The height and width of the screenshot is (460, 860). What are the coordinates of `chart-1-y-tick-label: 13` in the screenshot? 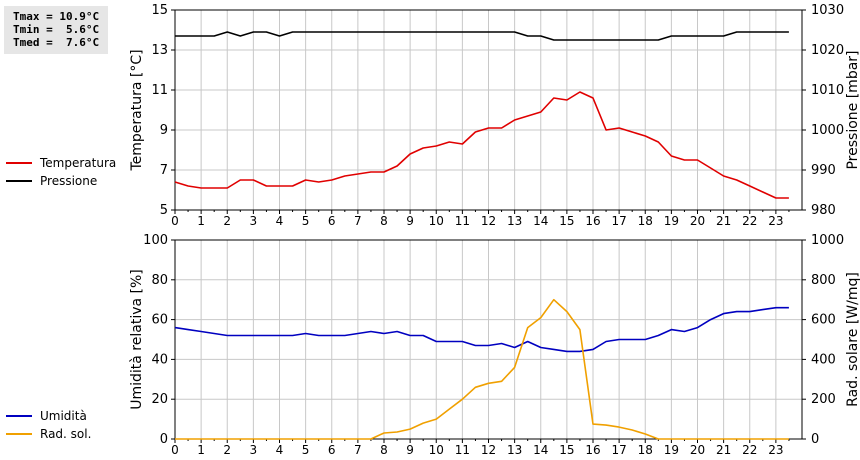 It's located at (159, 50).